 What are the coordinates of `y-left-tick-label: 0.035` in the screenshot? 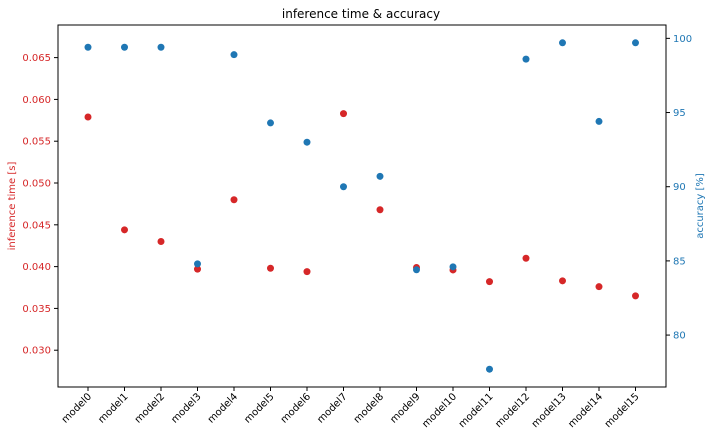 It's located at (36, 309).